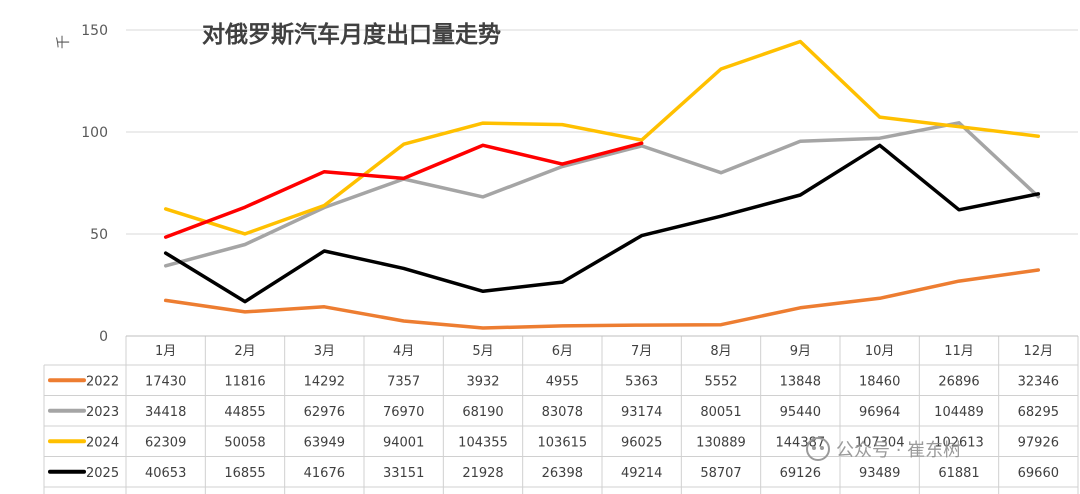 This screenshot has width=1080, height=494. What do you see at coordinates (102, 442) in the screenshot?
I see `series-name: 2024` at bounding box center [102, 442].